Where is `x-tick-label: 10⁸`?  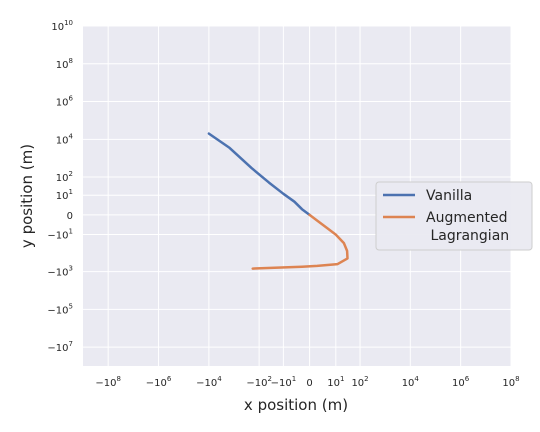 x-tick-label: 10⁸ is located at coordinates (510, 382).